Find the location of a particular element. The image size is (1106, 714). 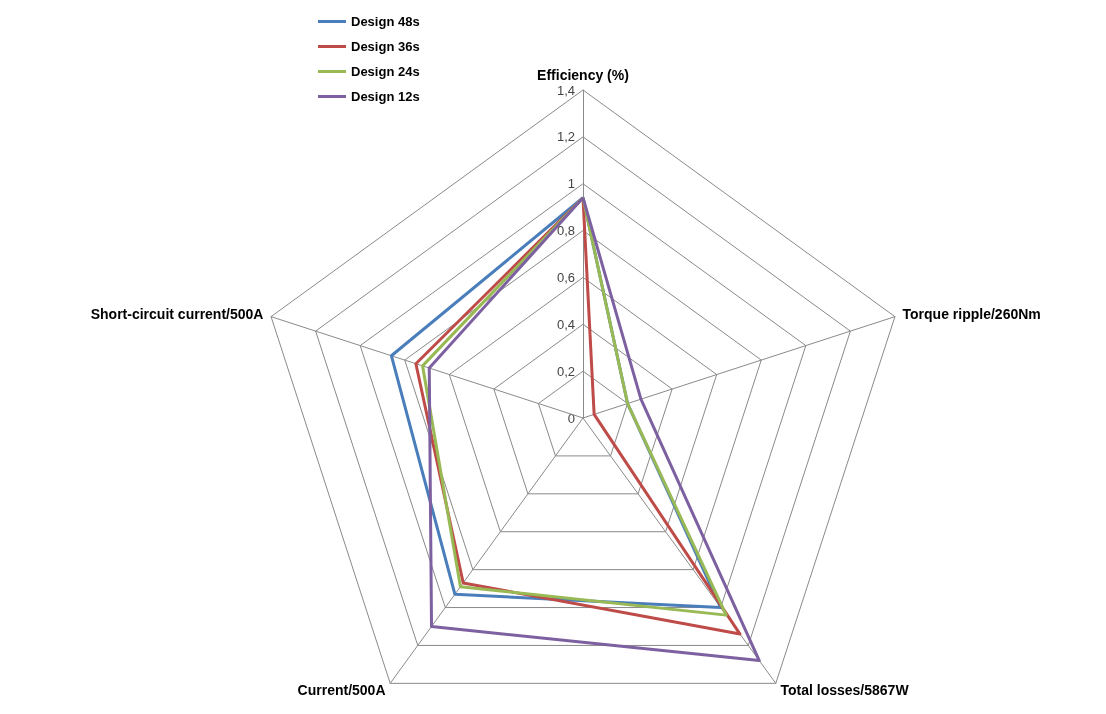

legend-label: Design 12s is located at coordinates (385, 96).